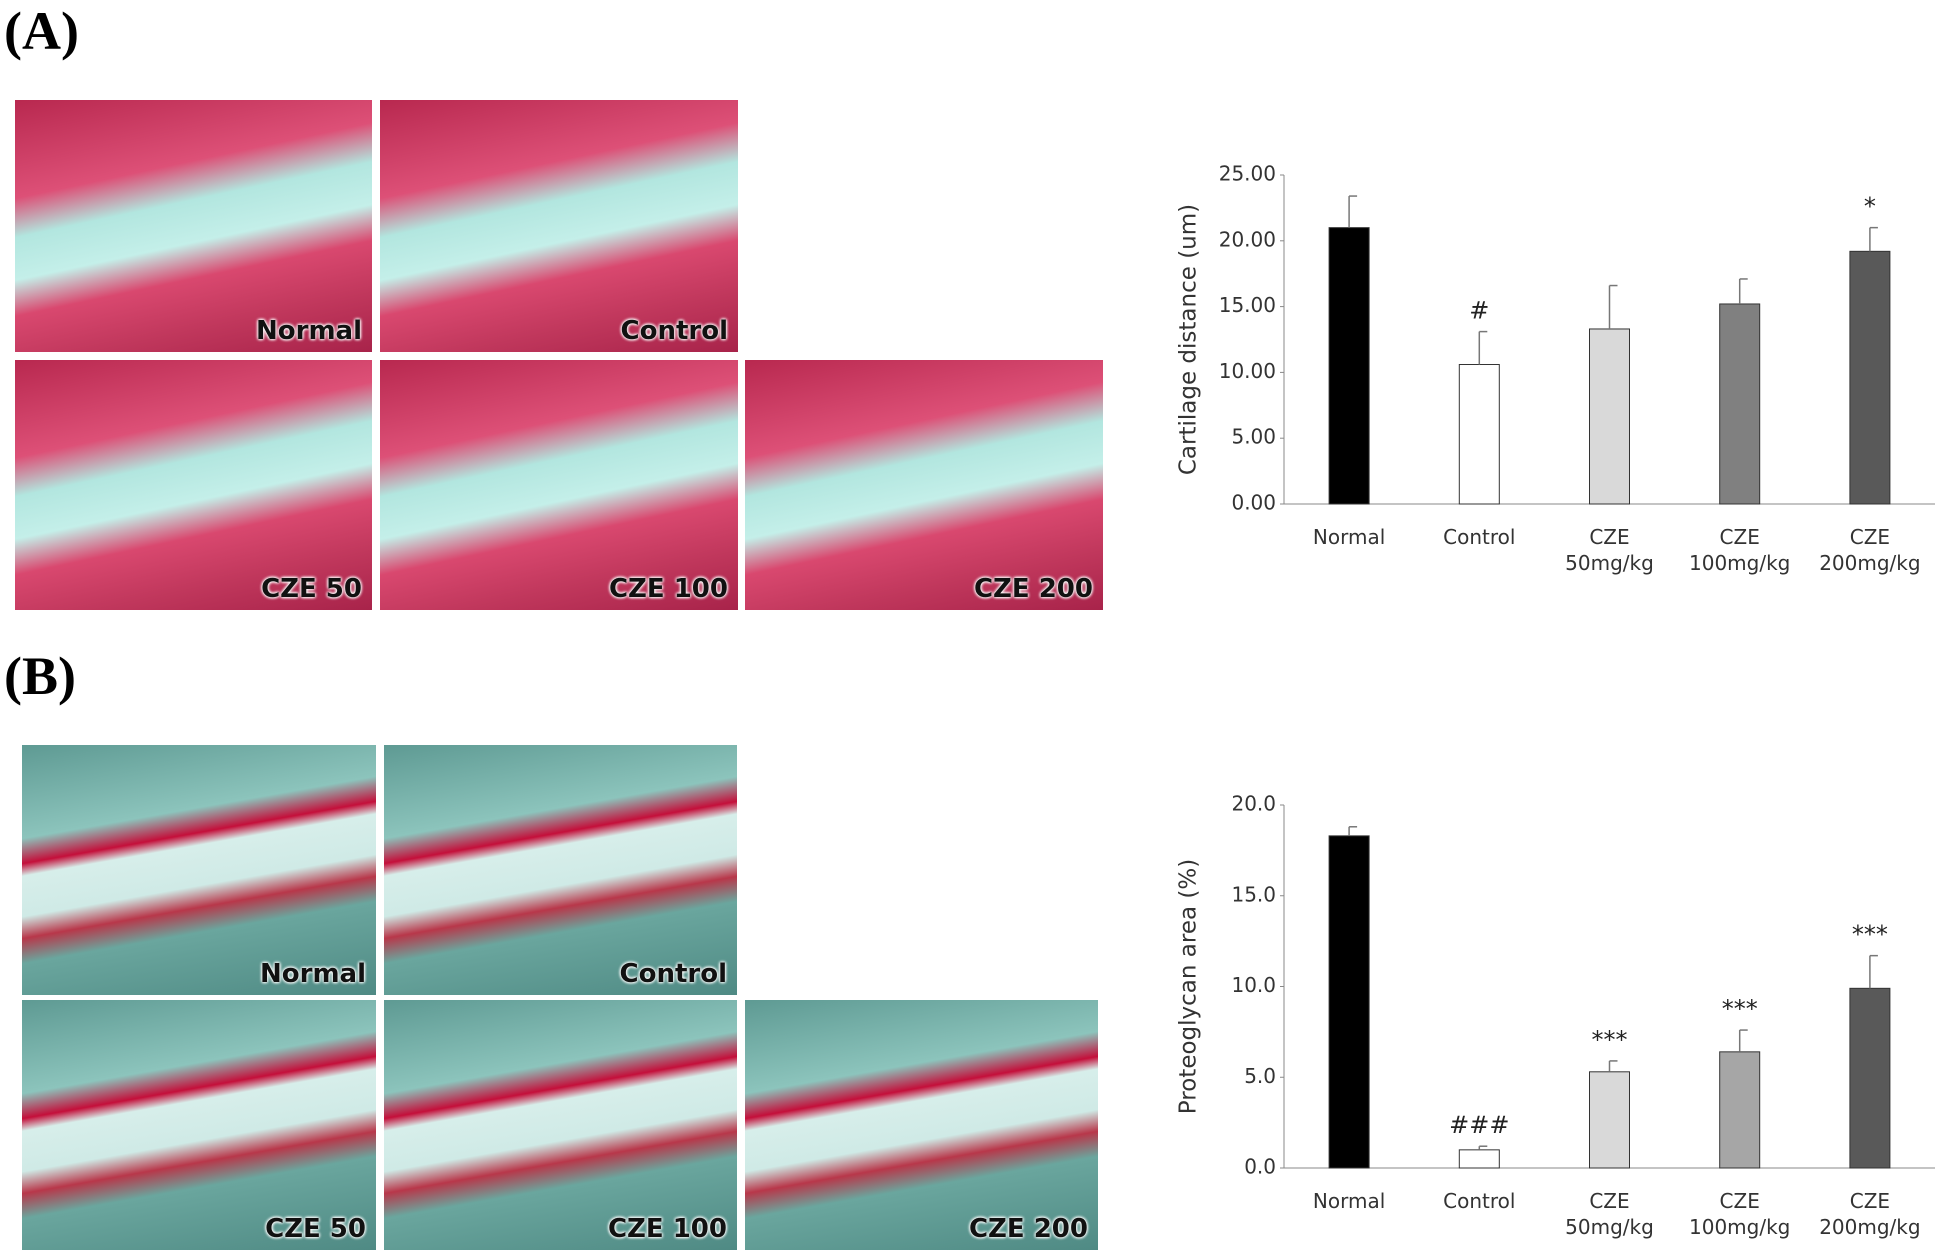 The height and width of the screenshot is (1259, 1942). I want to click on y-tick-label: 15.00, so click(1247, 305).